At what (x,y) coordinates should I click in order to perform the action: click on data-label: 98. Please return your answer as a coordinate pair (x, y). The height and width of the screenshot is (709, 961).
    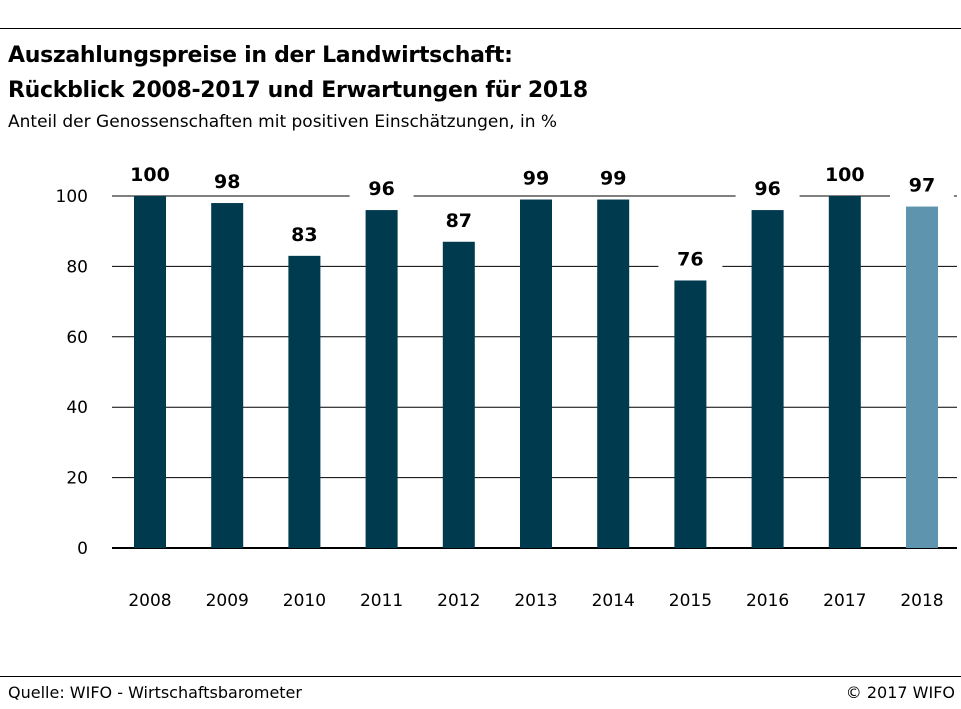
    Looking at the image, I should click on (227, 182).